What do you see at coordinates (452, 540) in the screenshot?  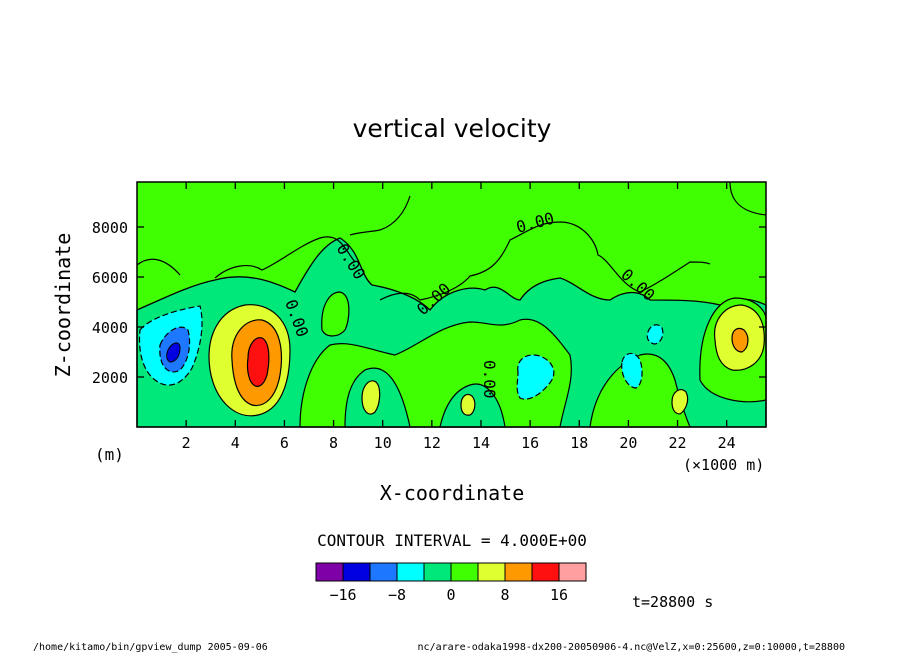 I see `contour-interval-text: CONTOUR INTERVAL = 4.000E+00` at bounding box center [452, 540].